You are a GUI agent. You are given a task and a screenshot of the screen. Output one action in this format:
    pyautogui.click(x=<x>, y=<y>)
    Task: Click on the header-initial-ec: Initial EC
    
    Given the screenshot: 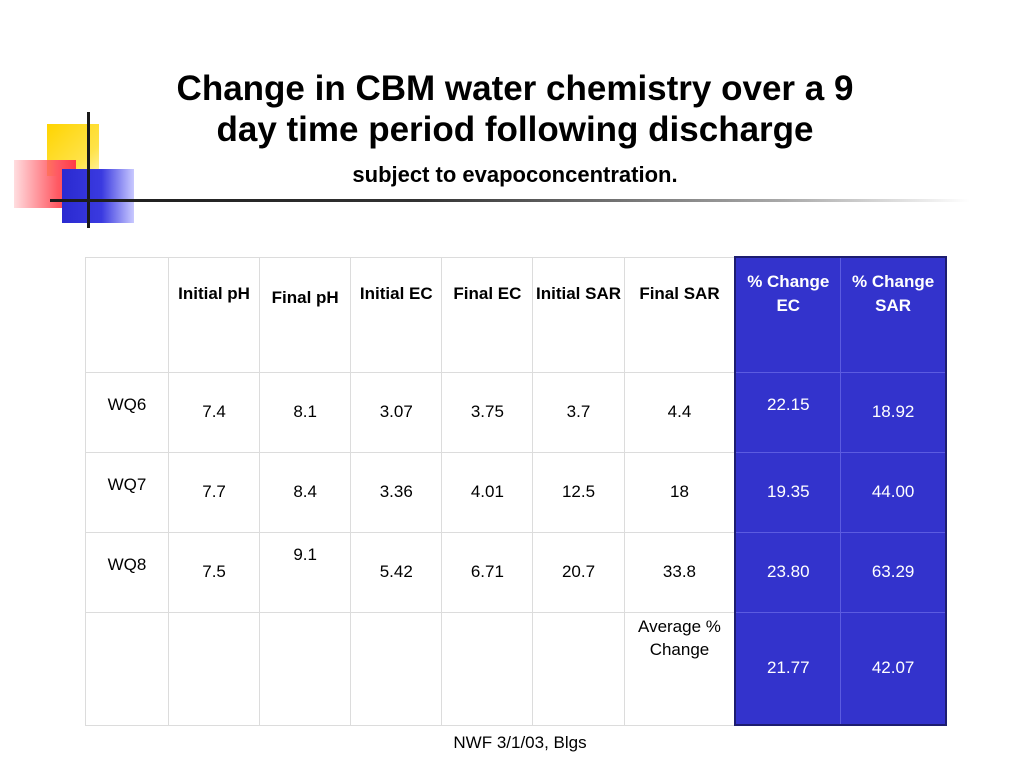 What is the action you would take?
    pyautogui.click(x=396, y=314)
    